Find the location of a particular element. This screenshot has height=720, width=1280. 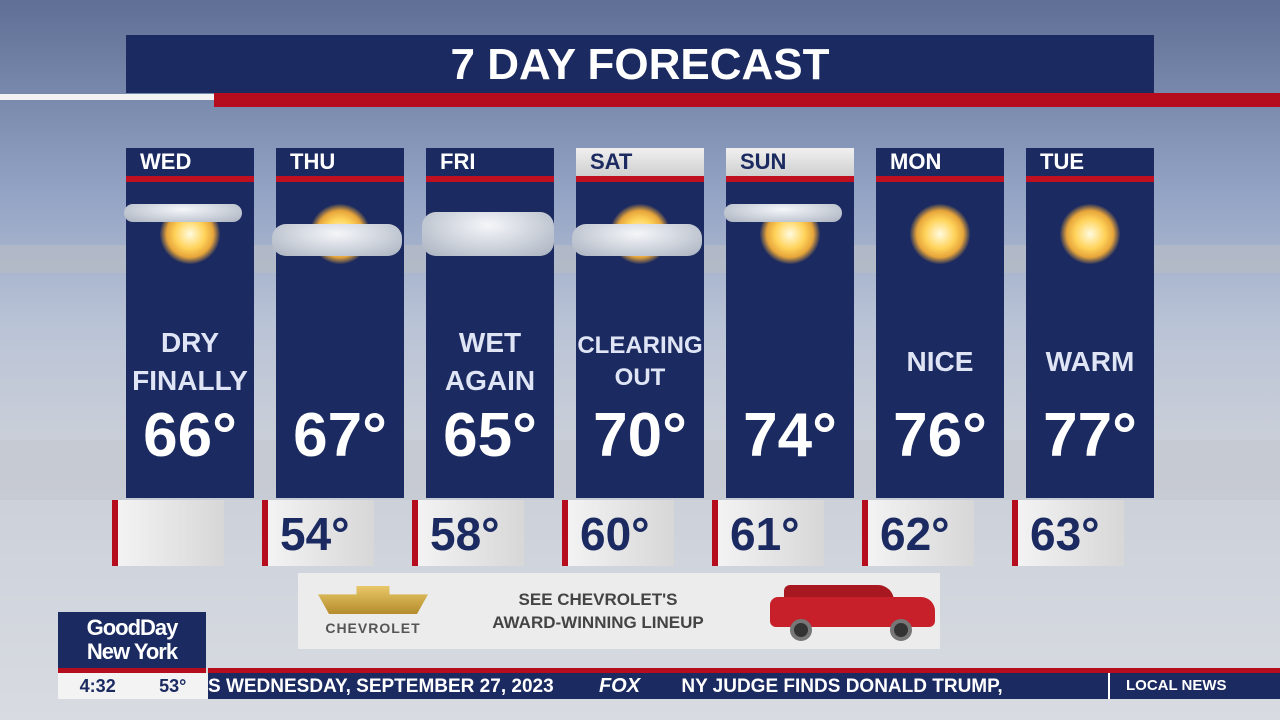

ticker-date: S WEDNESDAY, SEPTEMBER 27, 2023 is located at coordinates (381, 686).